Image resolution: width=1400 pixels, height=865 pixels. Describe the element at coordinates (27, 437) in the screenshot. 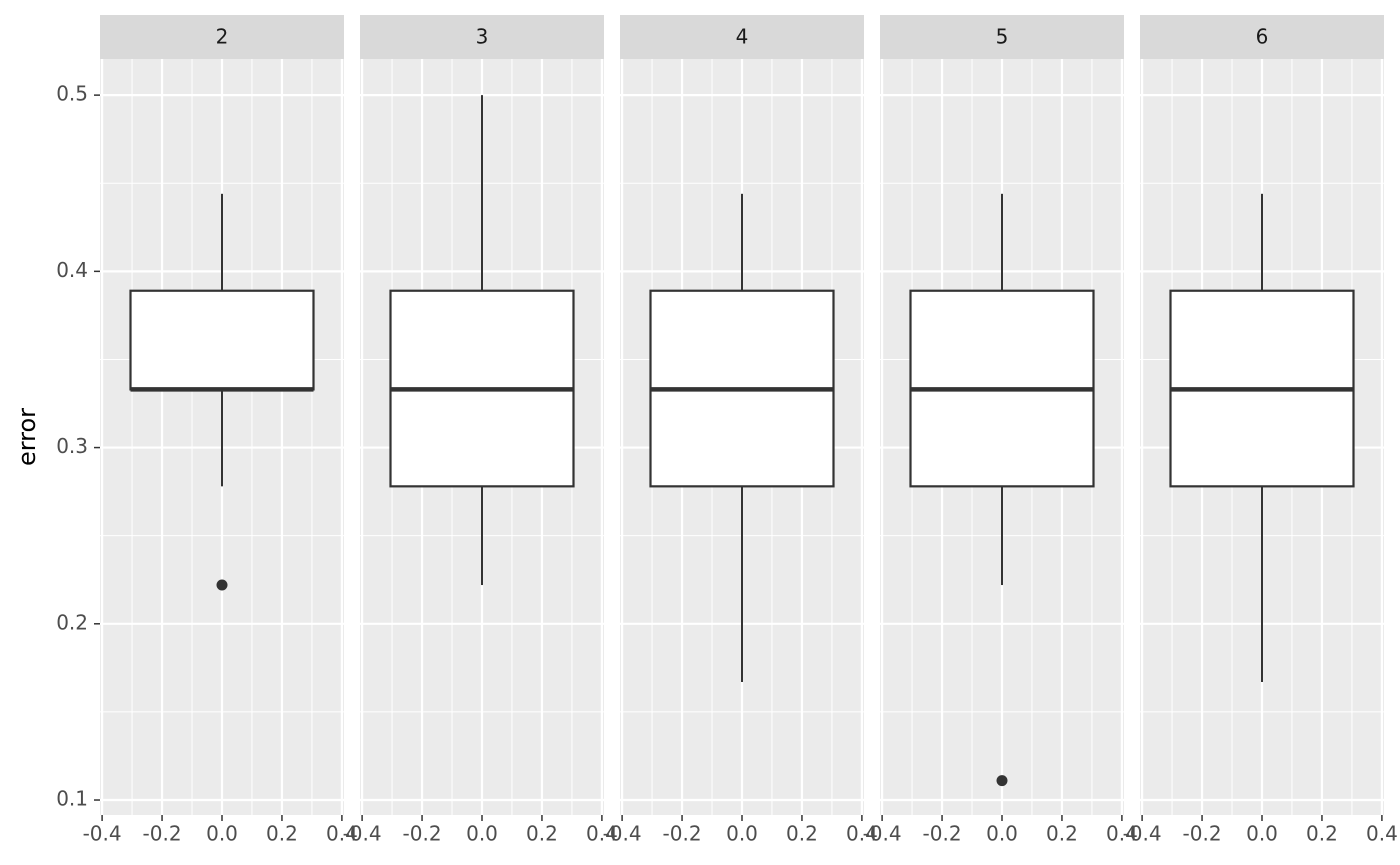

I see `y-axis-label: error` at that location.